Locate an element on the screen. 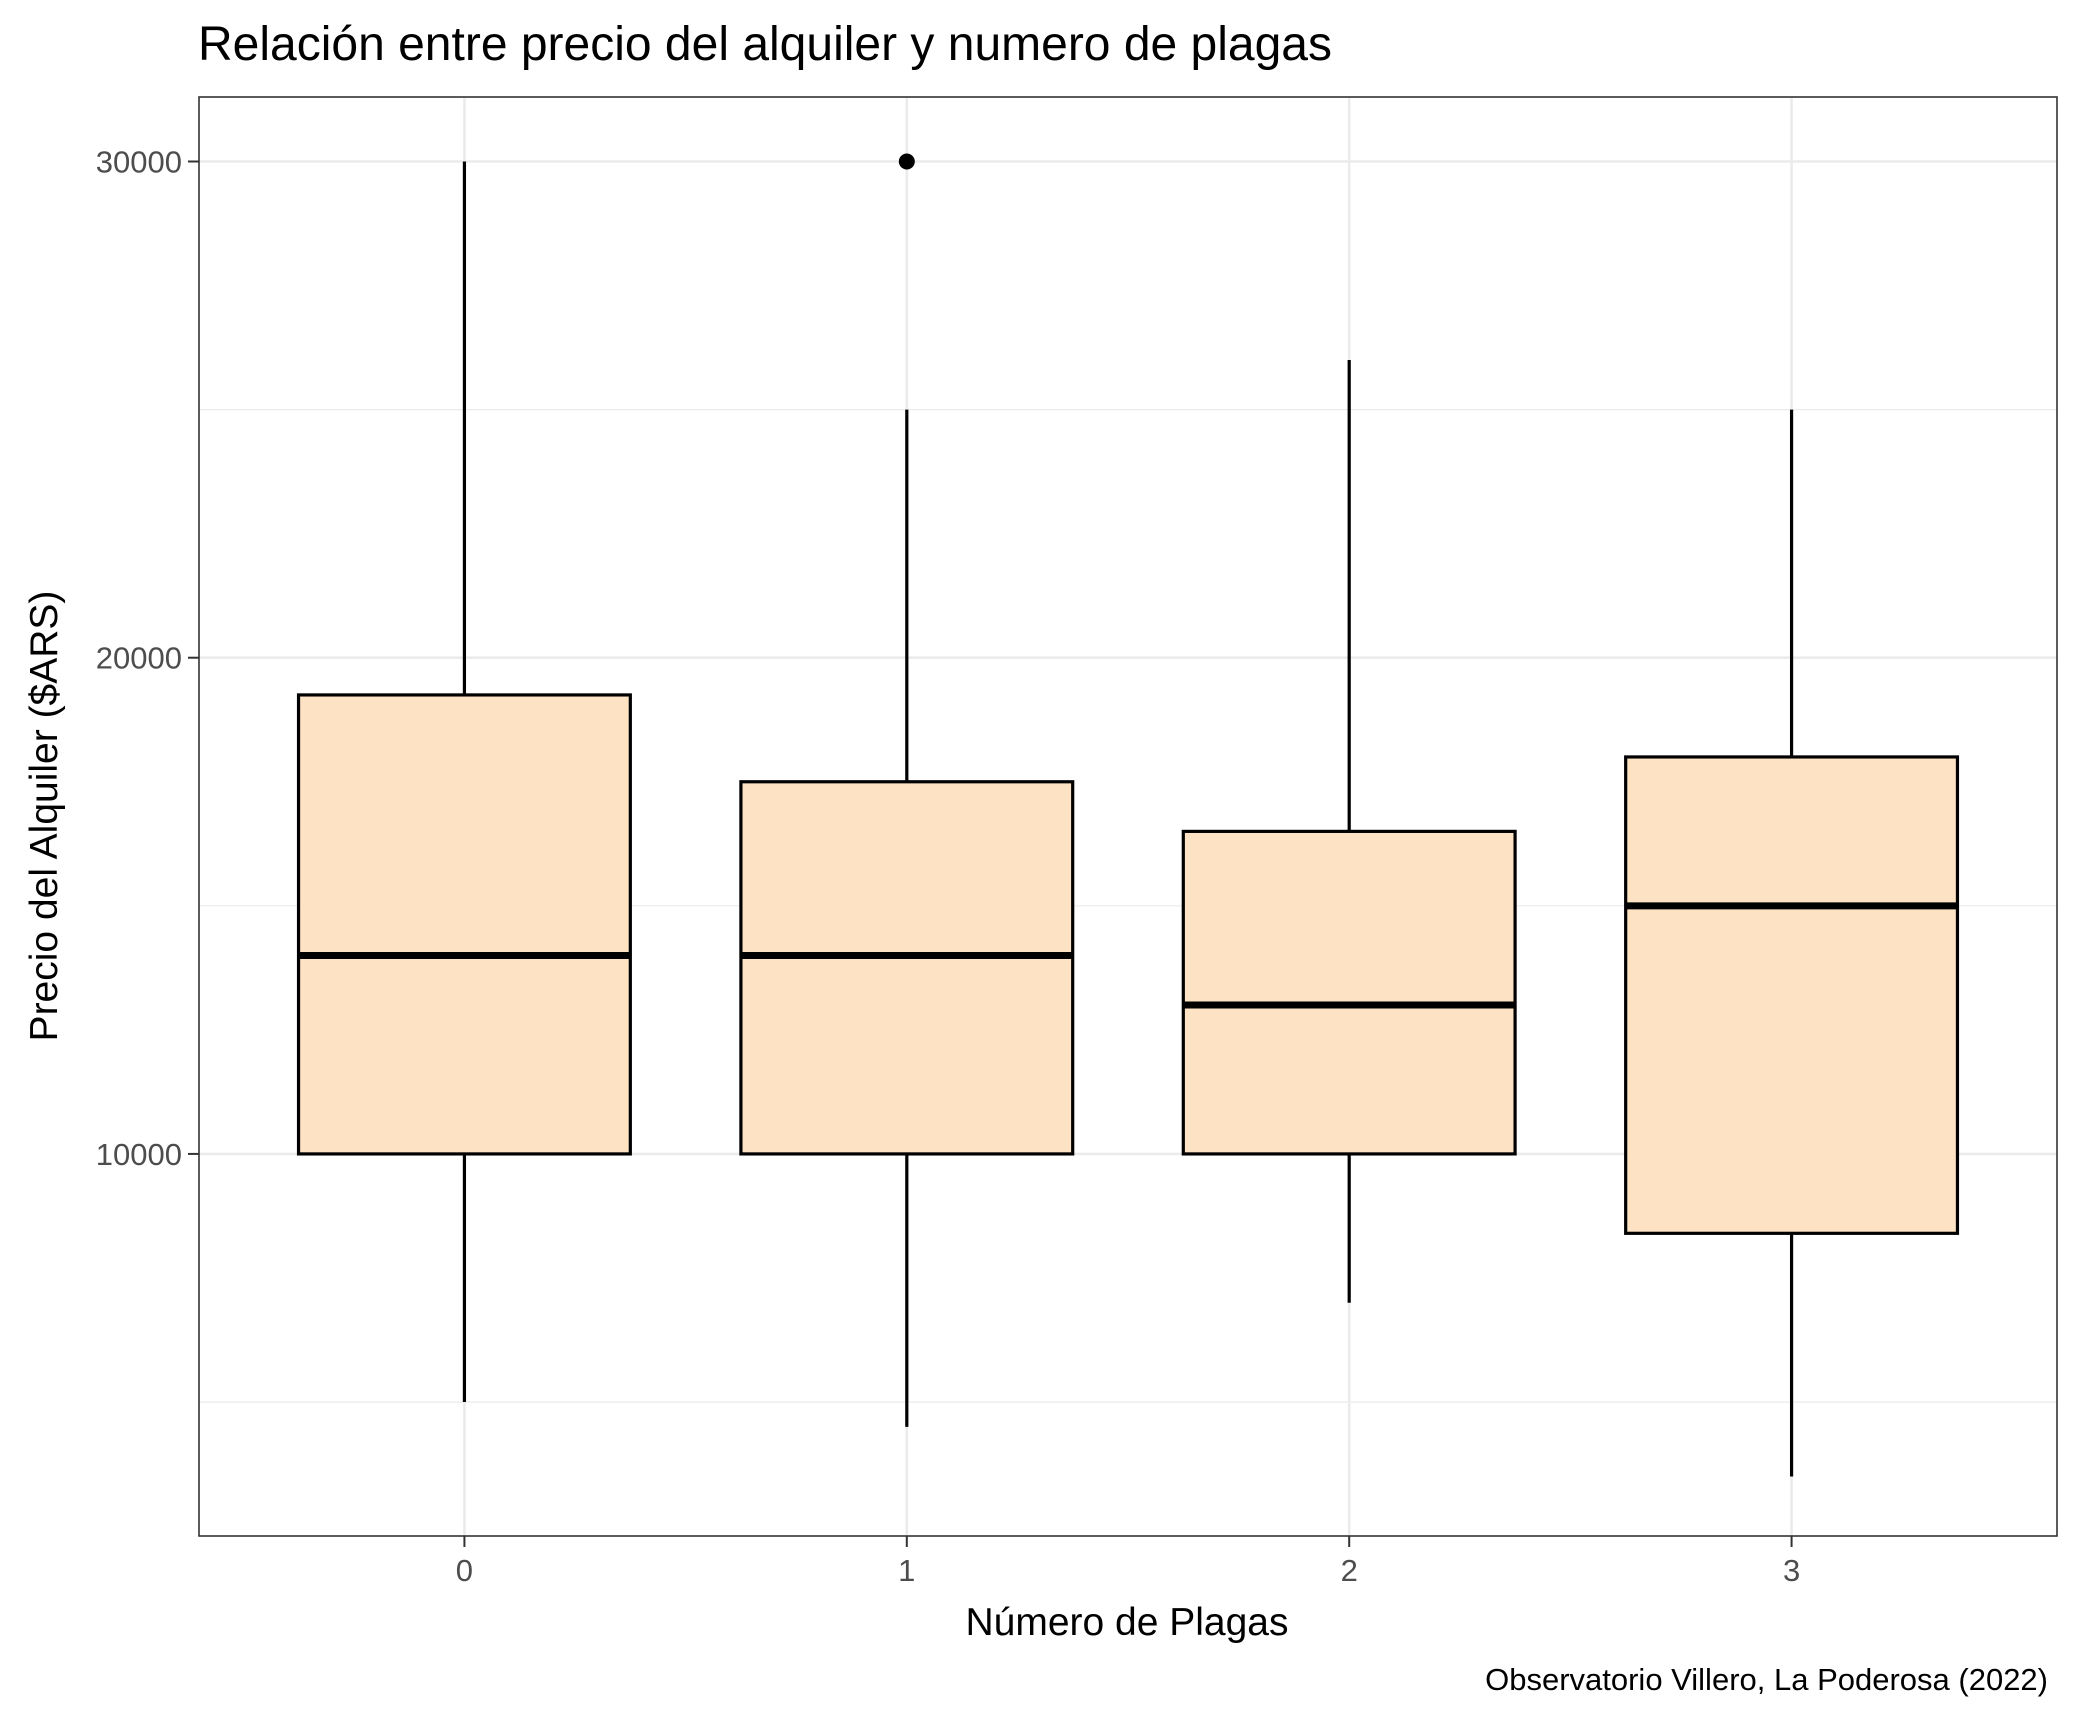  y-axis-ticks: 10000 20000 30000 is located at coordinates (147, 658).